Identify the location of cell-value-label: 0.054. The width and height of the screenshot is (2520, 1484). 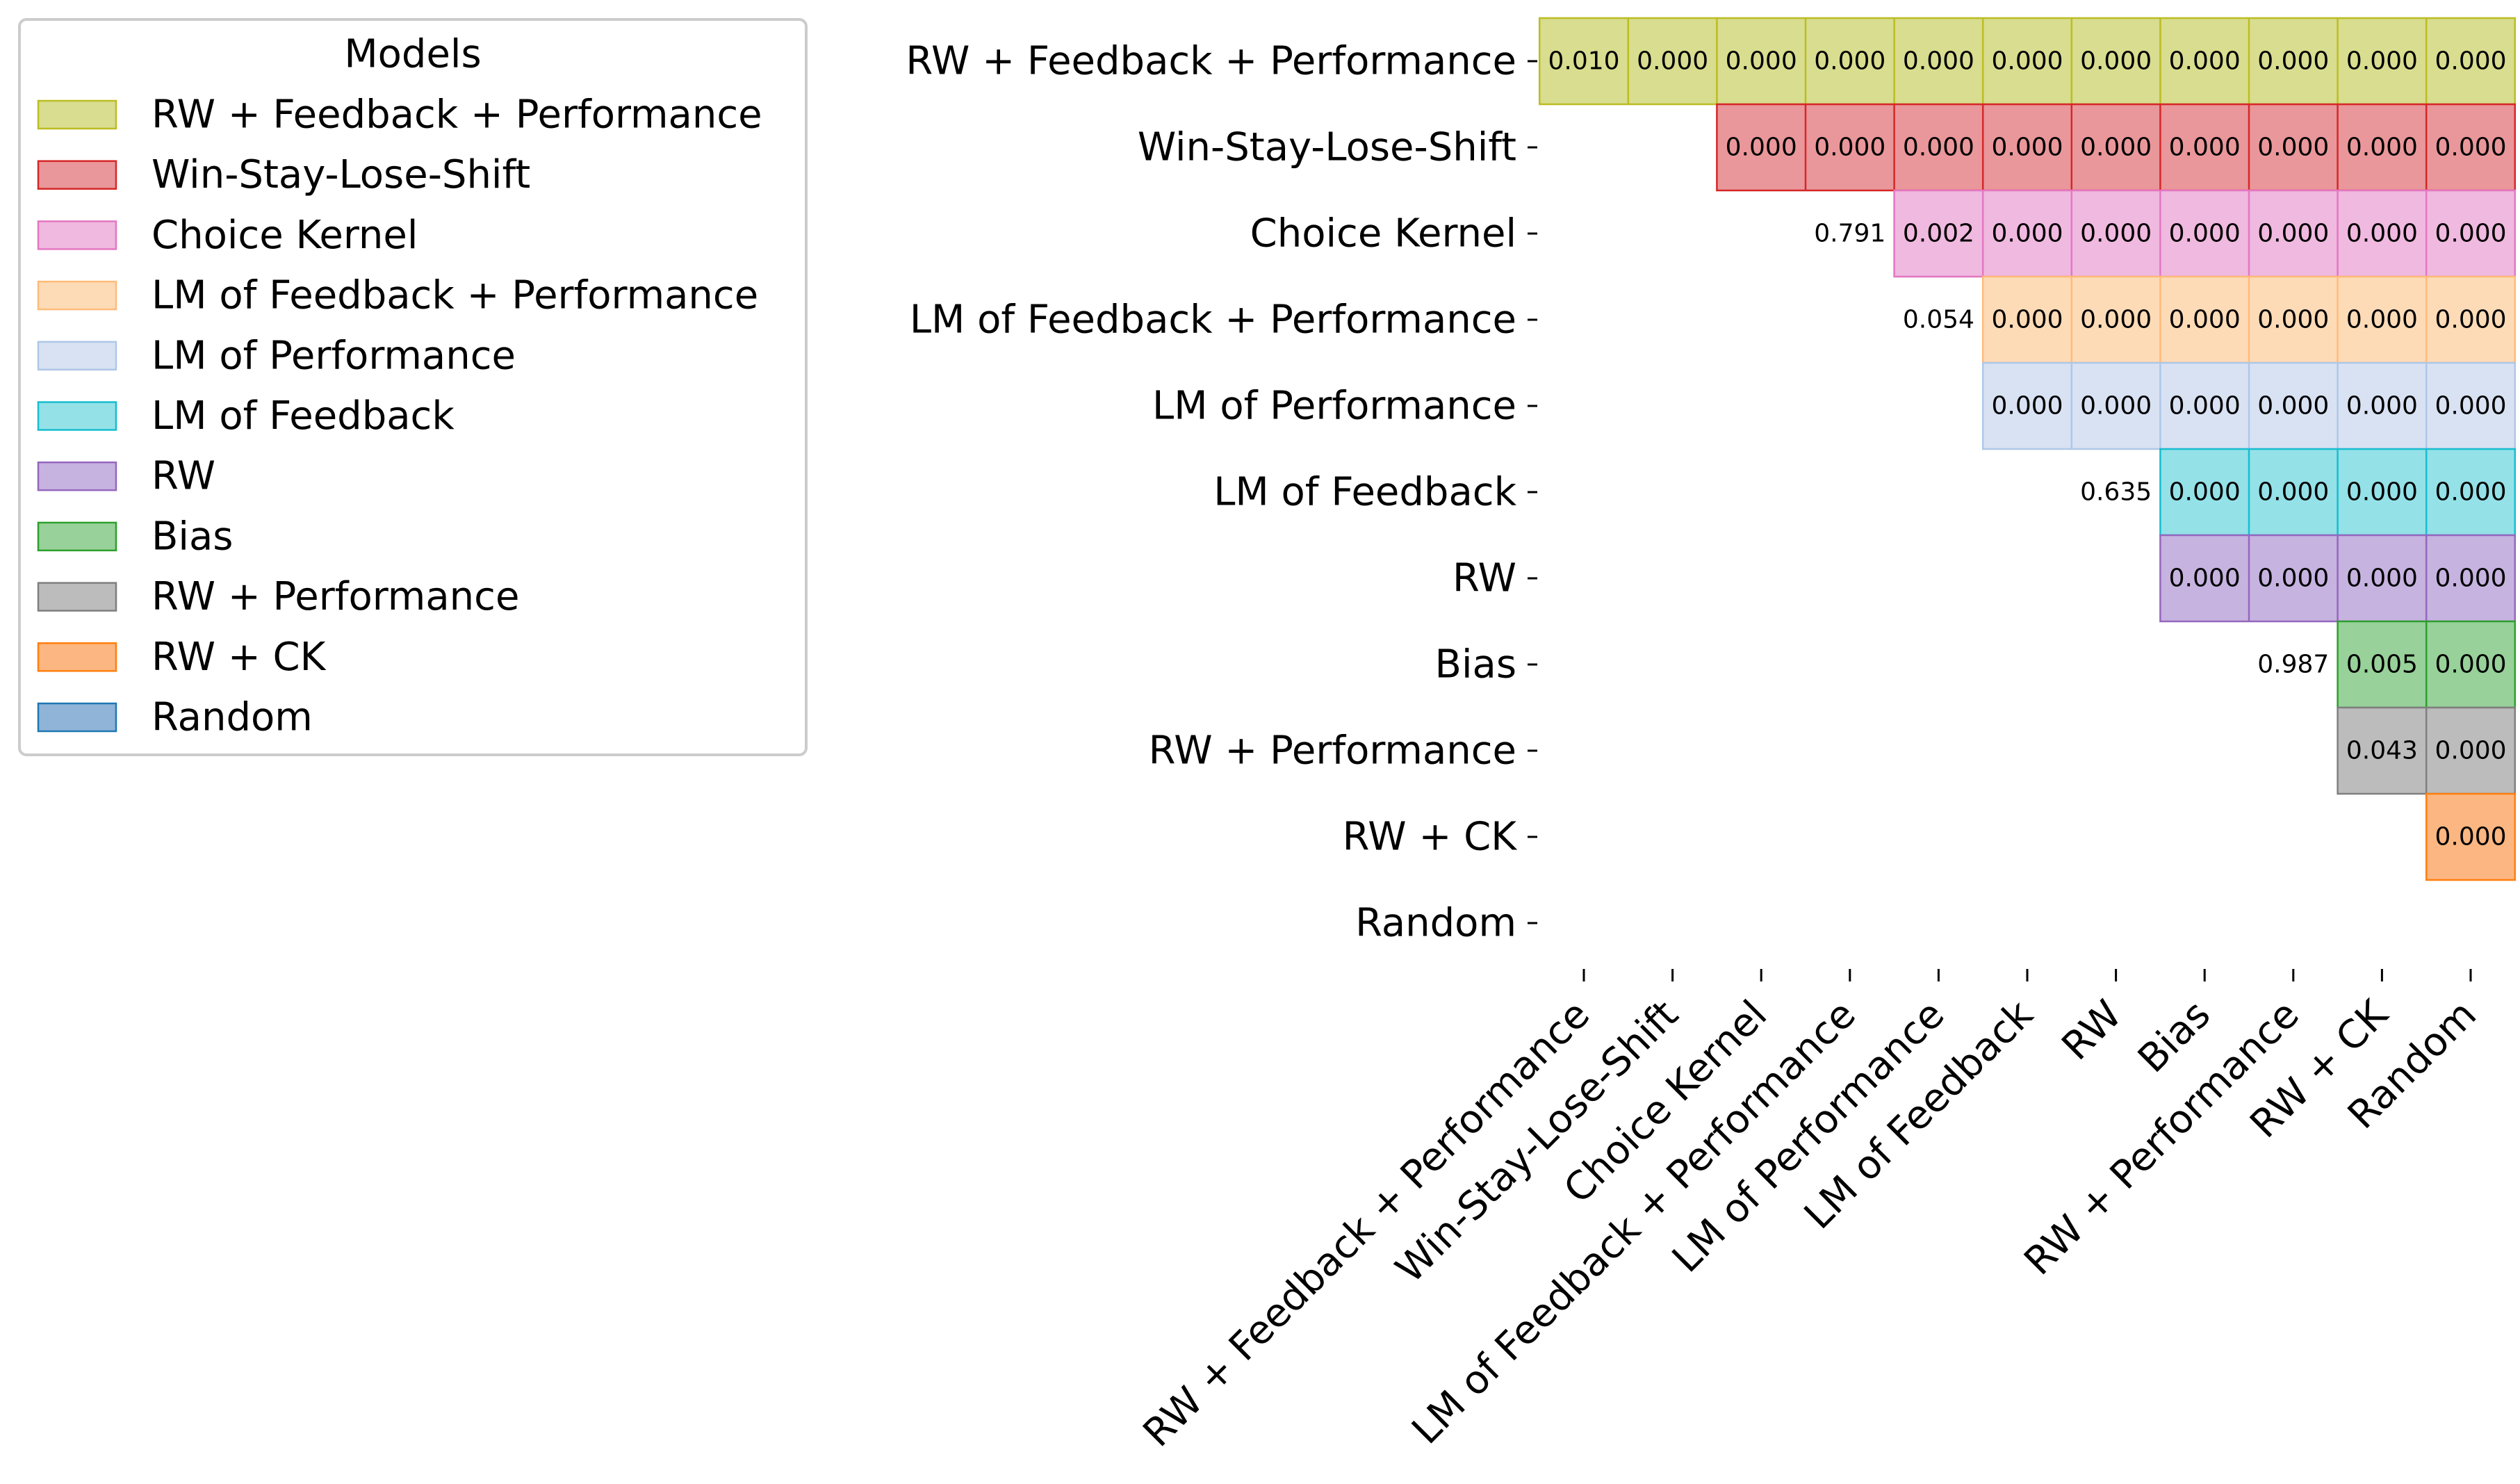
(1938, 320).